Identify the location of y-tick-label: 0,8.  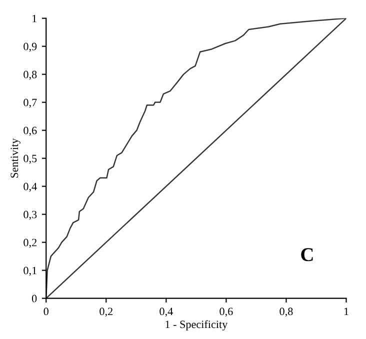
(30, 75).